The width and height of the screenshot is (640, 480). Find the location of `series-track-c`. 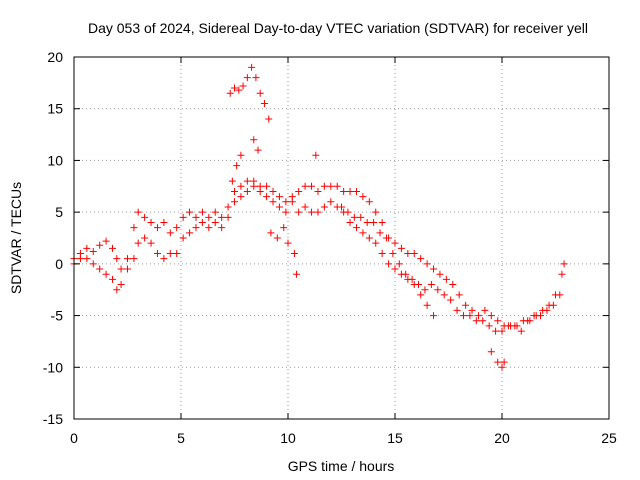

series-track-c is located at coordinates (453, 269).